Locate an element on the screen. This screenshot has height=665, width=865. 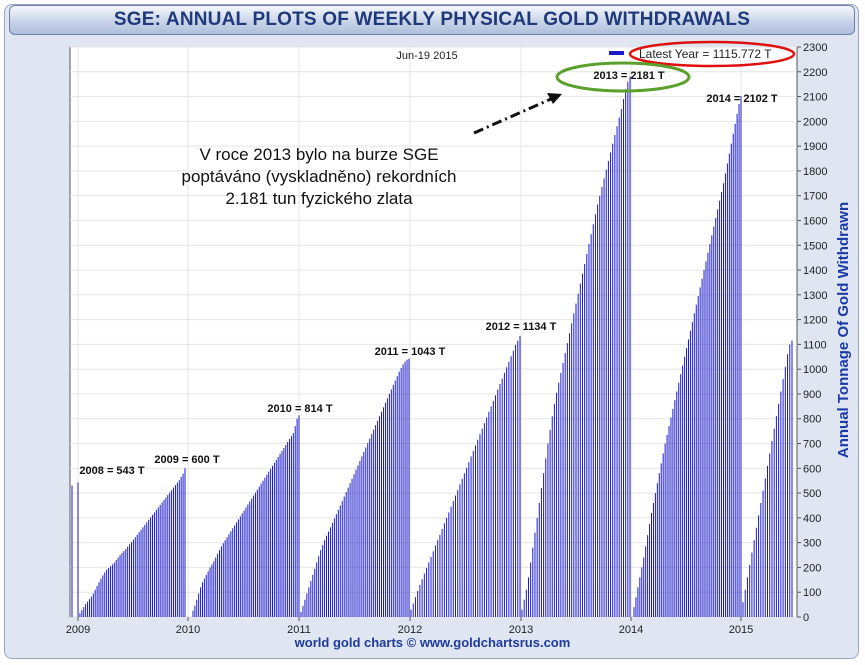
x-tick-label: 2013 is located at coordinates (521, 630).